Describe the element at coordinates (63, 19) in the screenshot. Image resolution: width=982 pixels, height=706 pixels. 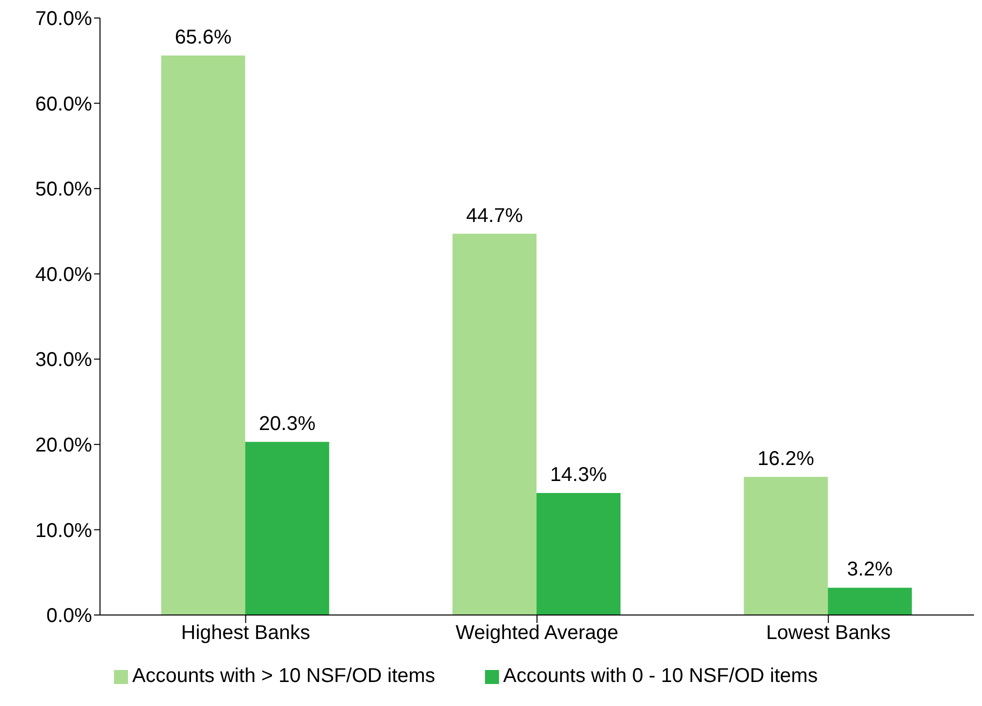
I see `y-tick-label: 70.0%` at that location.